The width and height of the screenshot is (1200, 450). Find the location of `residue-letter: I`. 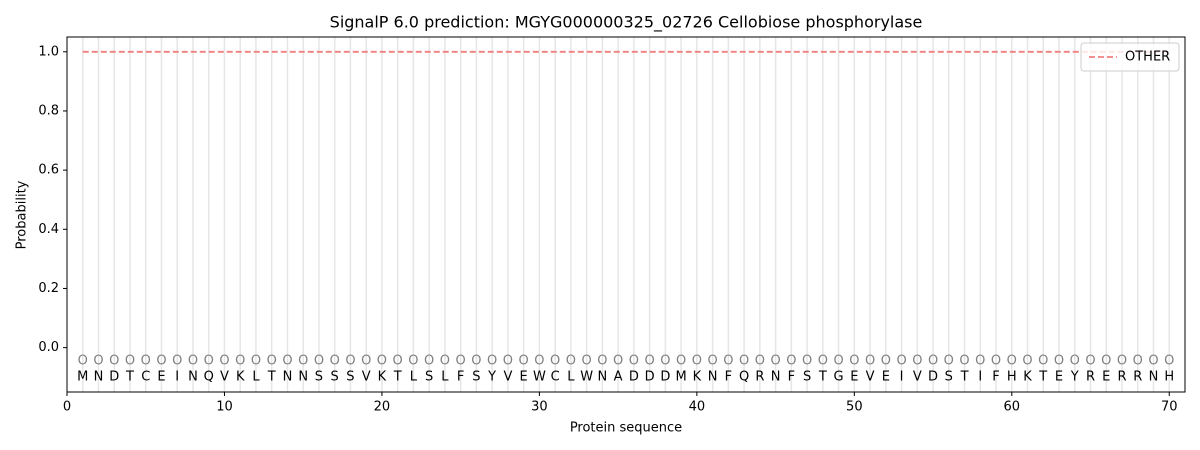

residue-letter: I is located at coordinates (177, 377).